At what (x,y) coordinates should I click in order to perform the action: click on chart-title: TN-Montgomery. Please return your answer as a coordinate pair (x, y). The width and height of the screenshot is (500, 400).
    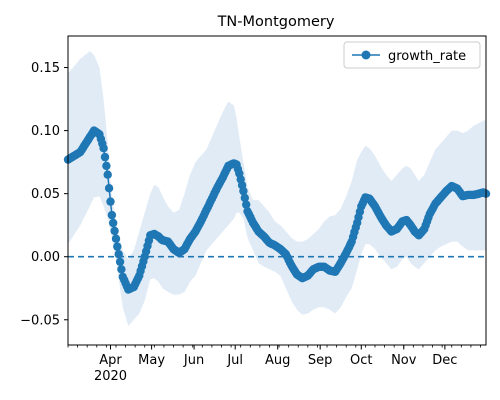
    Looking at the image, I should click on (276, 22).